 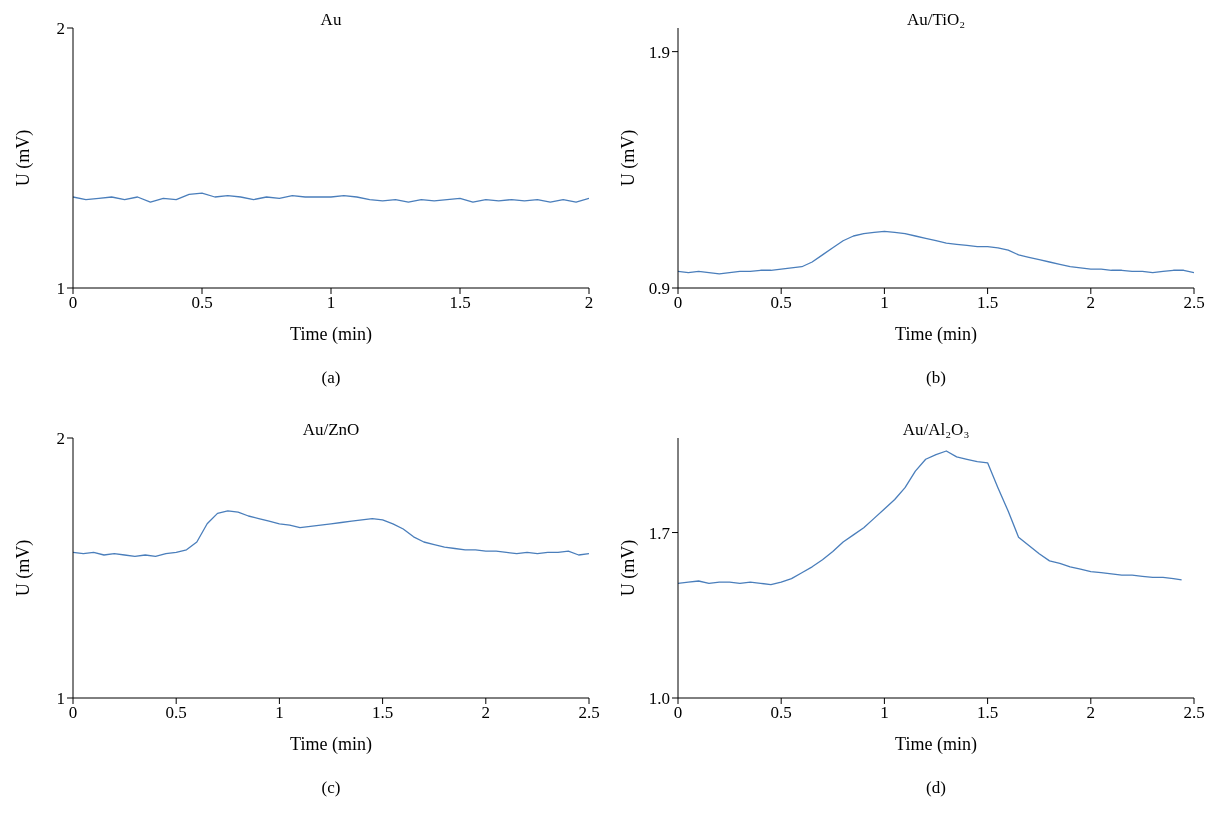 I want to click on chart-title: Au/Al₂O₃, so click(x=936, y=430).